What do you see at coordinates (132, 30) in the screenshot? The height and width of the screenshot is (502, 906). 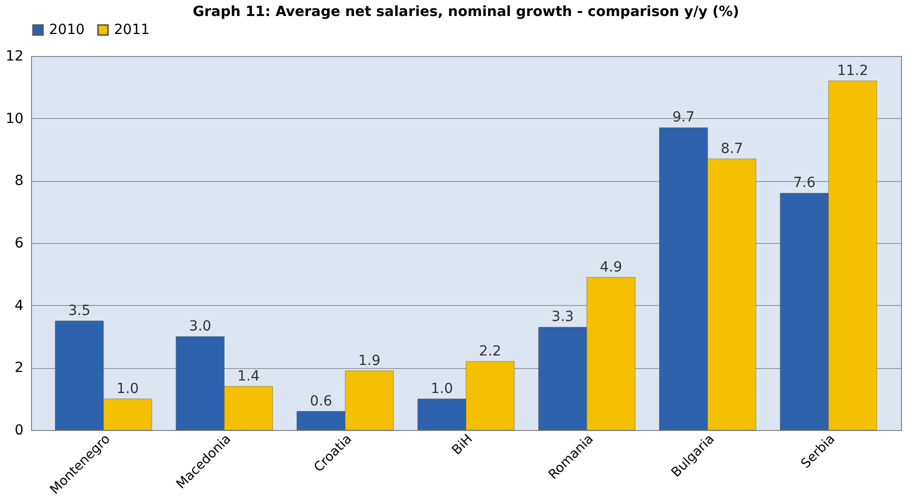 I see `legend-label: 2011` at bounding box center [132, 30].